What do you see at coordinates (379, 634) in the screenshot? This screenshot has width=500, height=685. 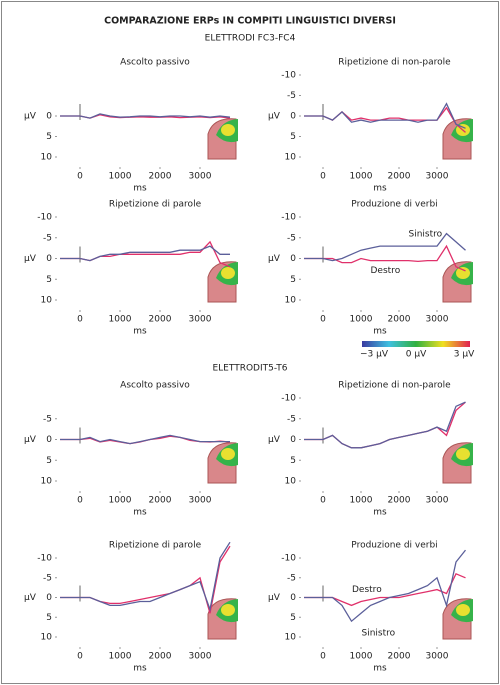 I see `series-label: Sinistro` at bounding box center [379, 634].